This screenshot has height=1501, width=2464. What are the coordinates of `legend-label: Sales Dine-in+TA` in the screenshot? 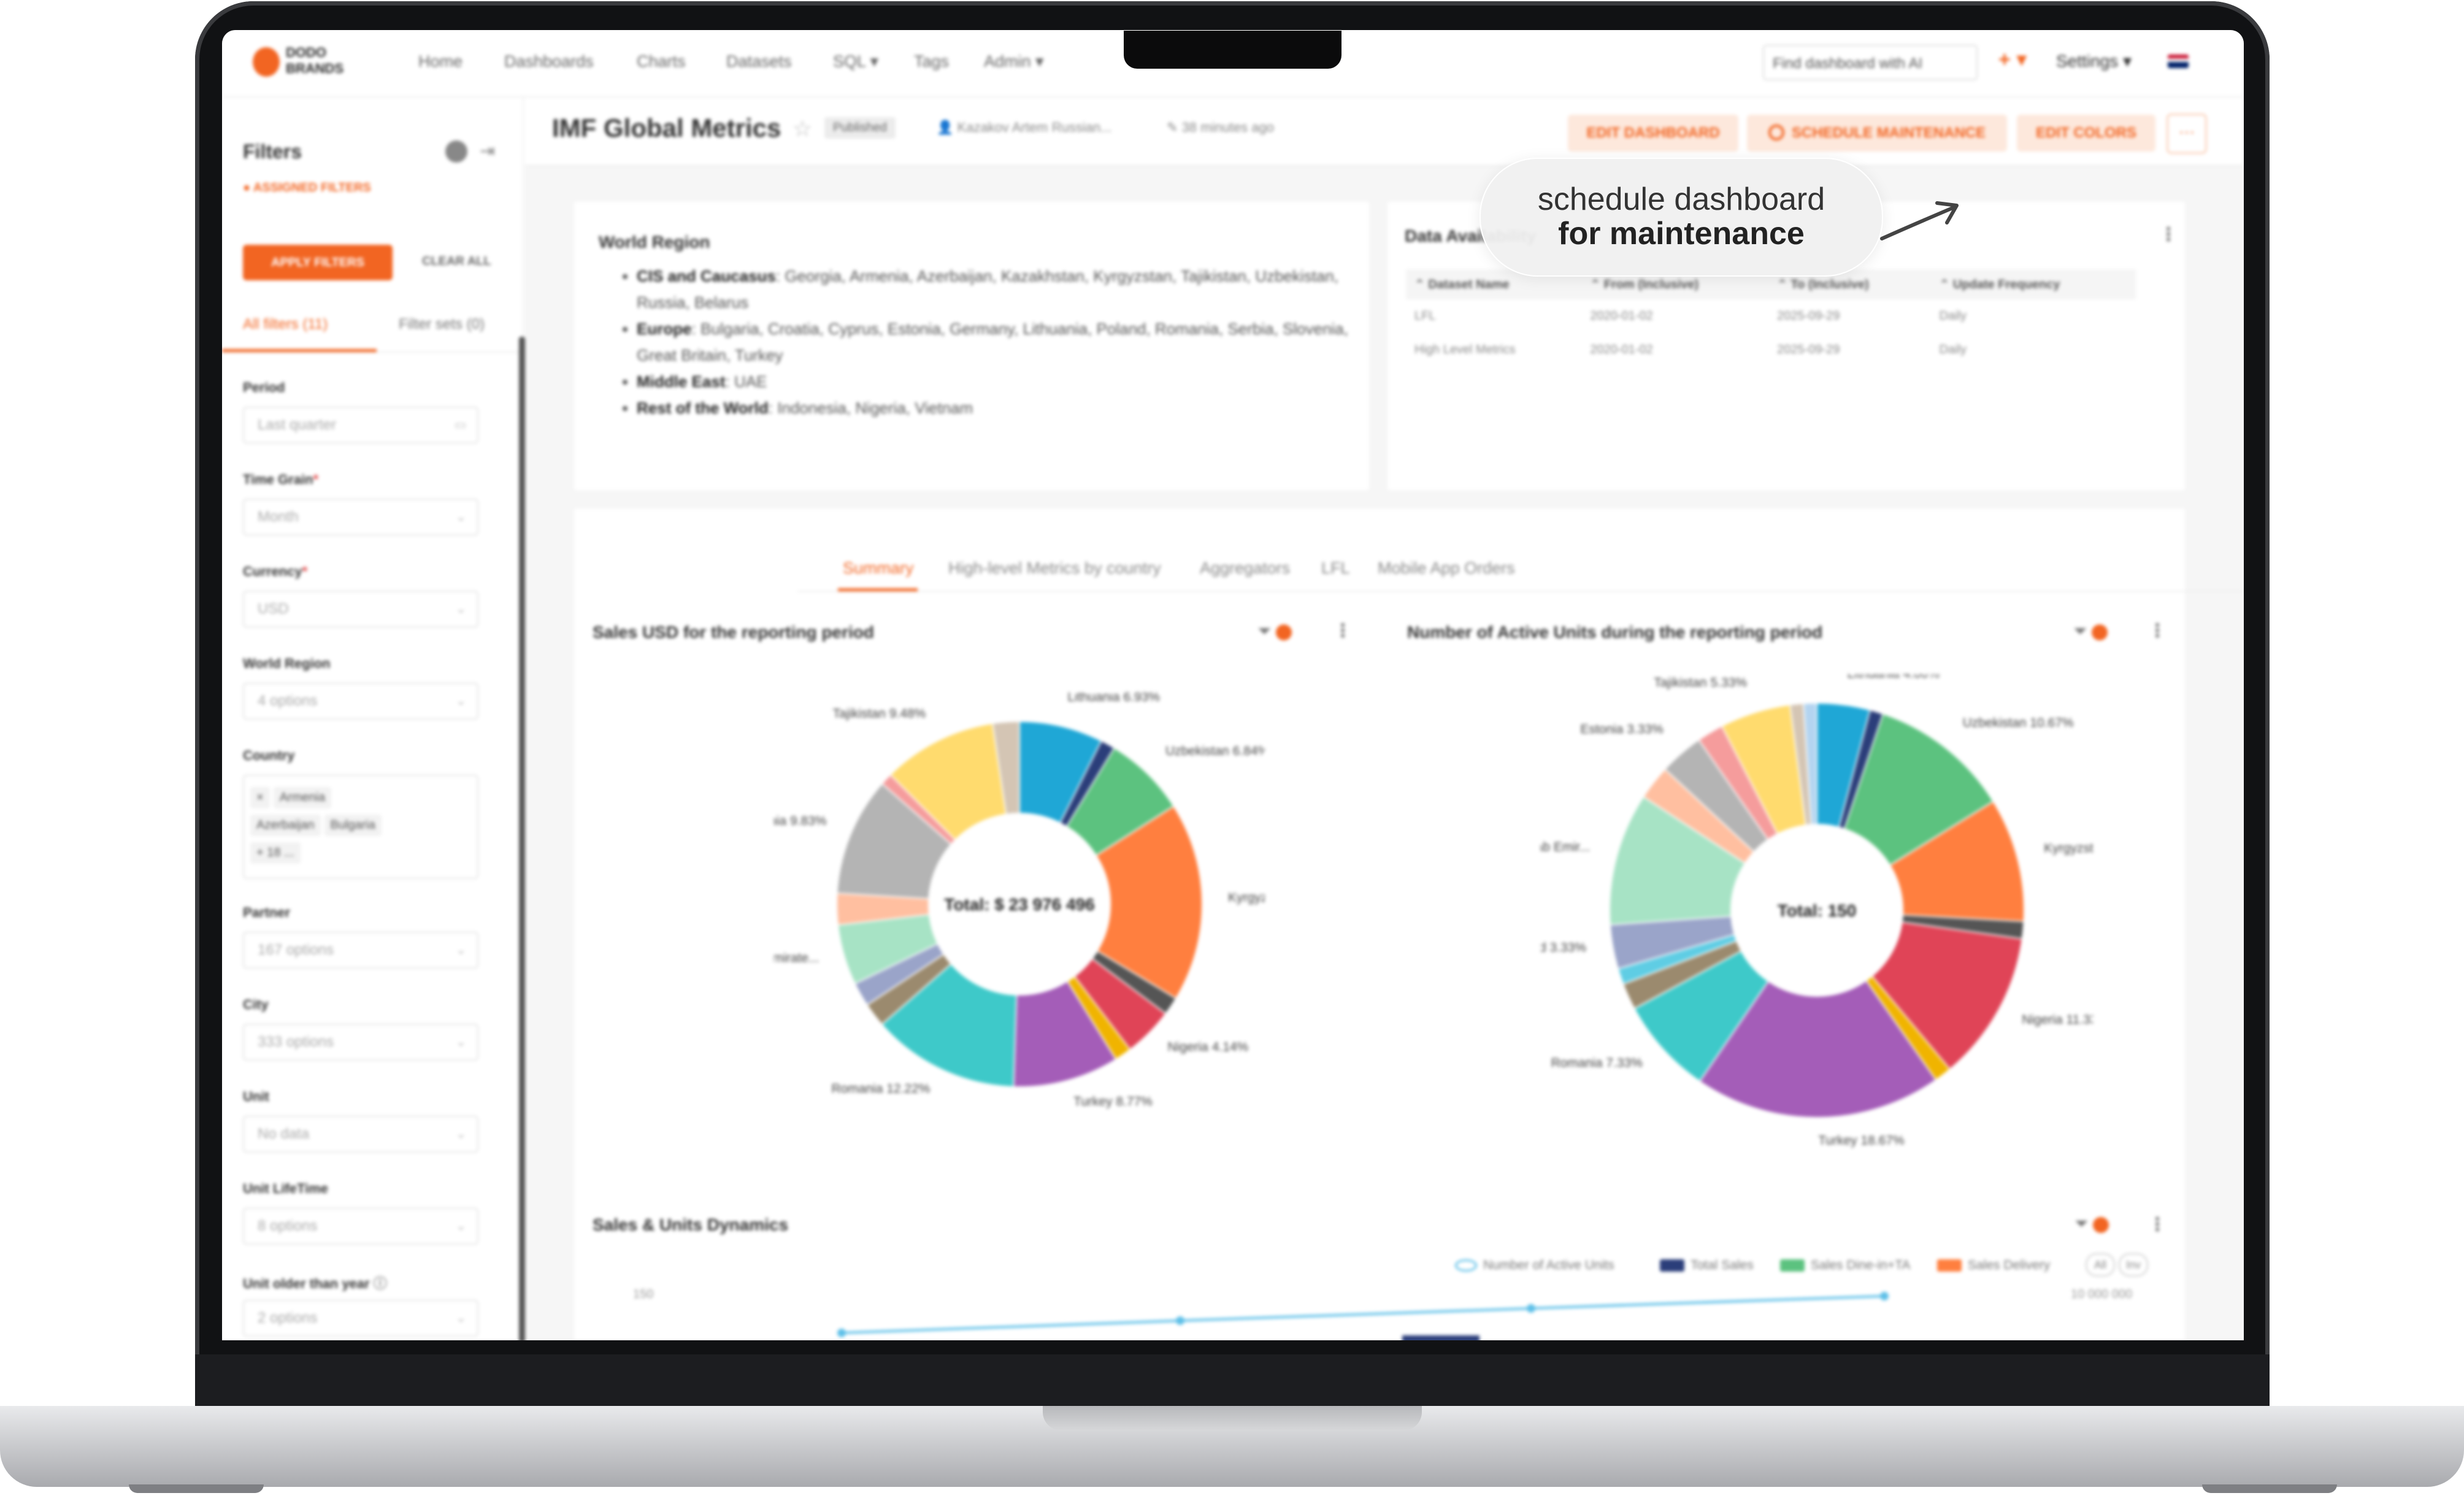 It's located at (1861, 1265).